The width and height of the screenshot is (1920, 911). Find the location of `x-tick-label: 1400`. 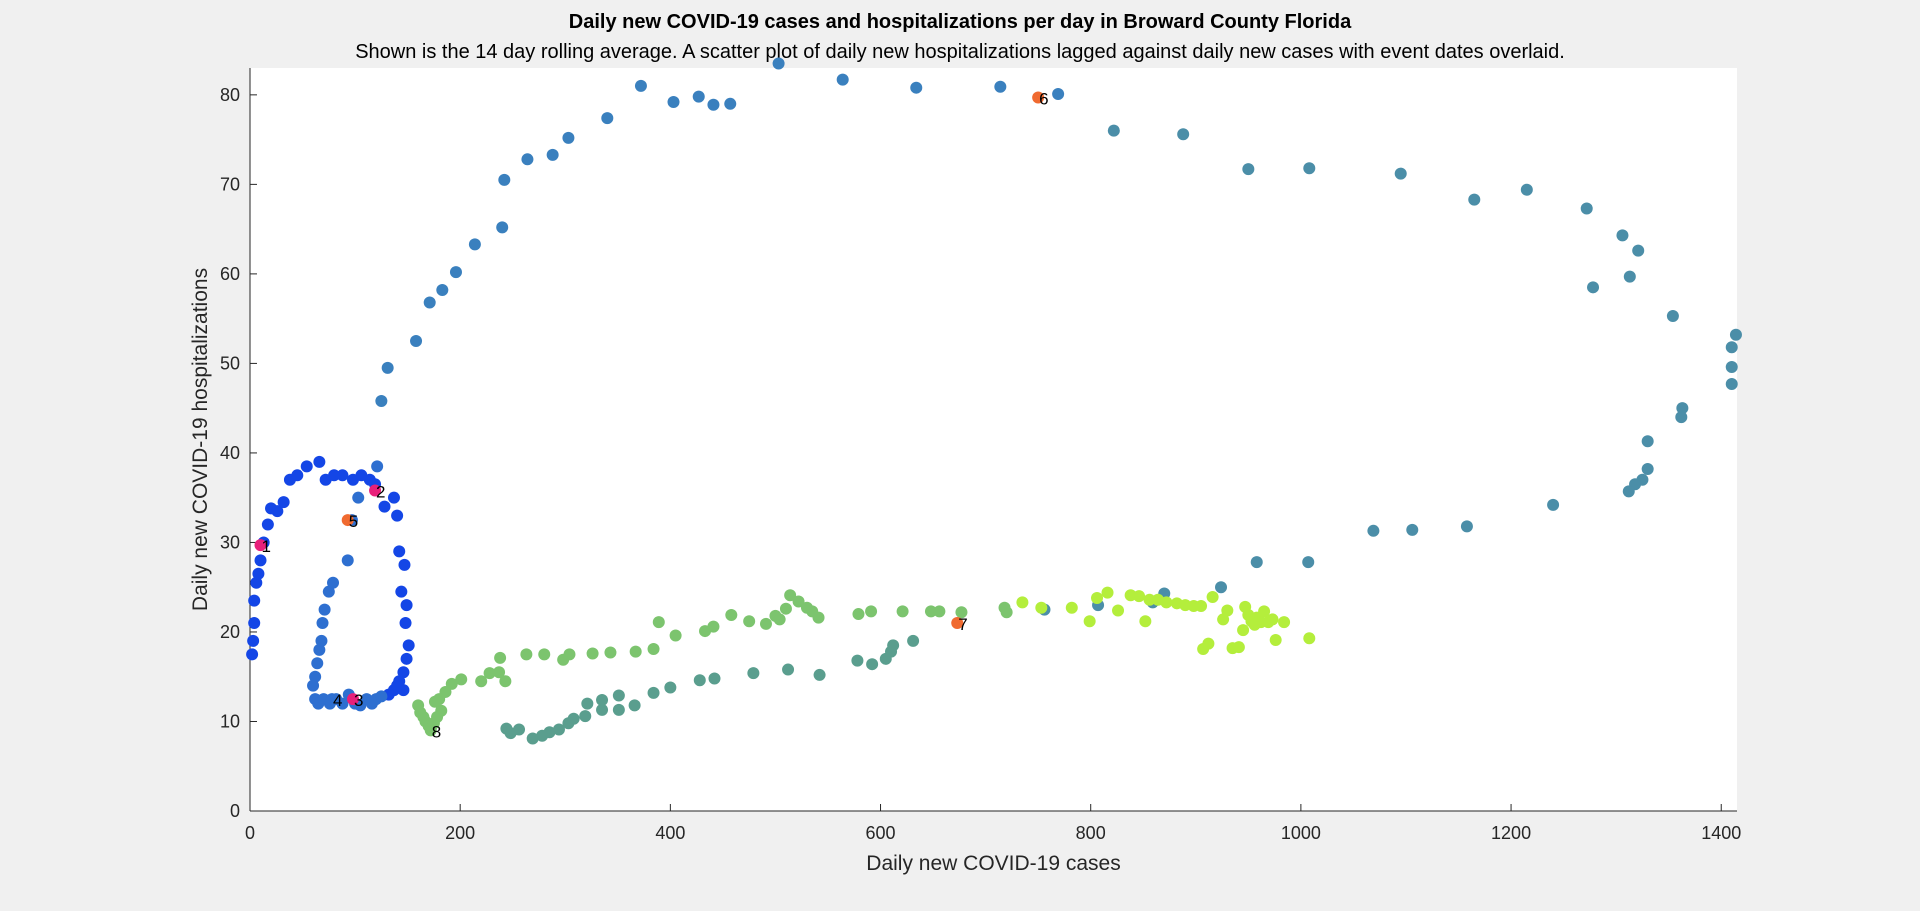

x-tick-label: 1400 is located at coordinates (1721, 833).